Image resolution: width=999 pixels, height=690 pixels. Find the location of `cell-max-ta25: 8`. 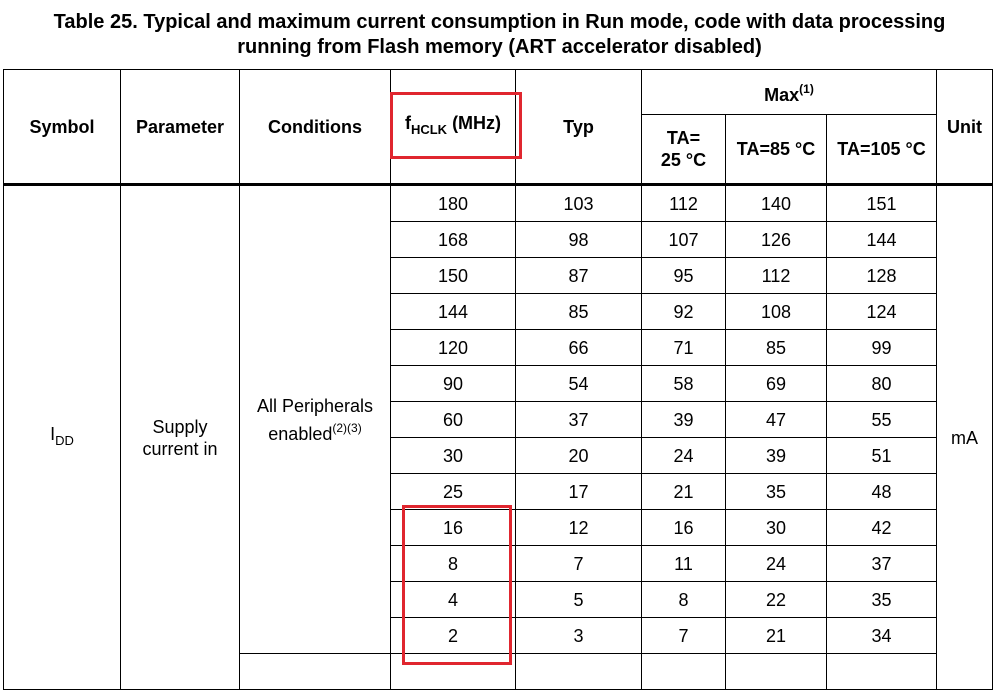

cell-max-ta25: 8 is located at coordinates (683, 599).